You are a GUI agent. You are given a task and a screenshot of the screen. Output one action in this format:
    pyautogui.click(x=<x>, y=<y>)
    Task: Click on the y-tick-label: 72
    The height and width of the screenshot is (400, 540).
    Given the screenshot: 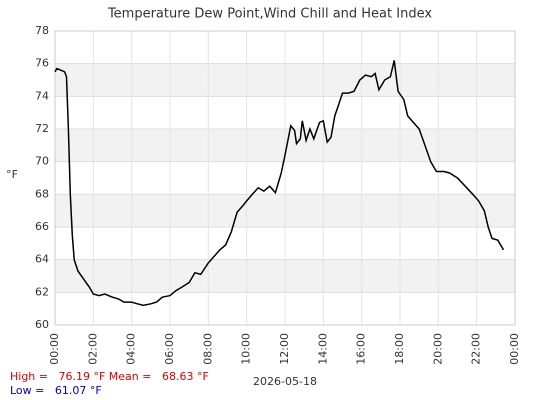 What is the action you would take?
    pyautogui.click(x=42, y=128)
    